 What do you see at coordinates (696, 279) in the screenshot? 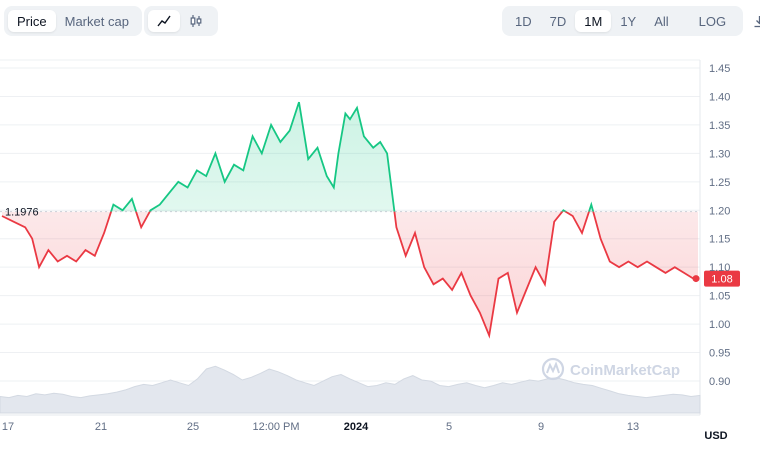
I see `current-price-dot` at bounding box center [696, 279].